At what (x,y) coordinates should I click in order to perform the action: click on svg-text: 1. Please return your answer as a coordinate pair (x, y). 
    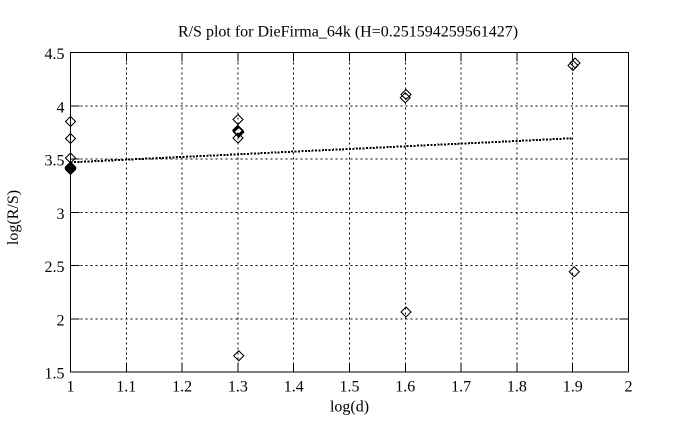
    Looking at the image, I should click on (71, 387).